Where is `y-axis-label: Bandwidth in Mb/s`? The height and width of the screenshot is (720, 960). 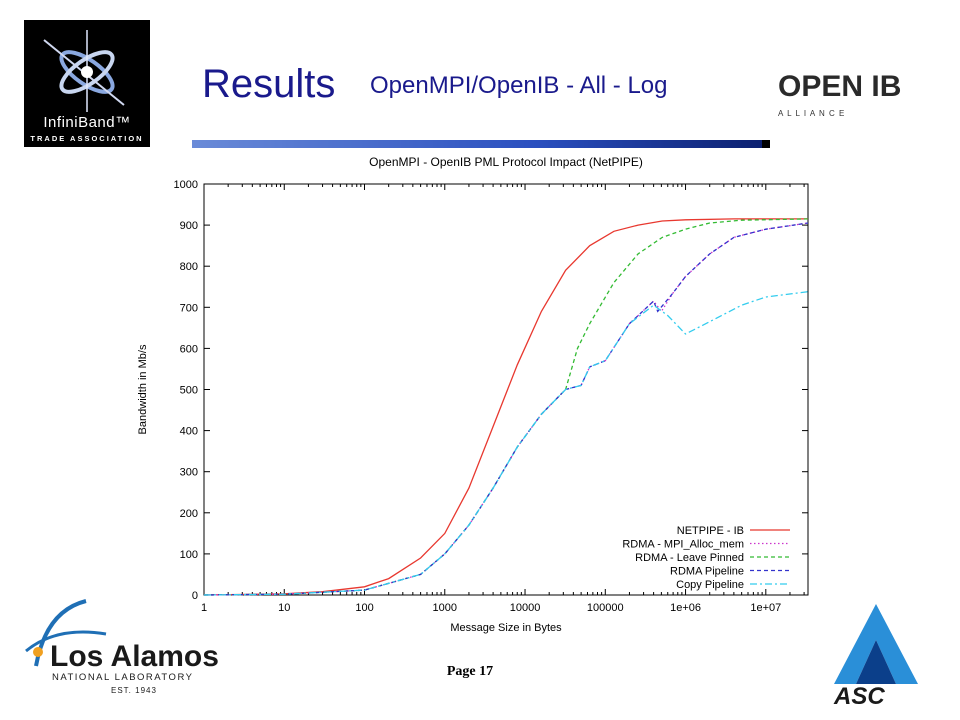 y-axis-label: Bandwidth in Mb/s is located at coordinates (143, 389).